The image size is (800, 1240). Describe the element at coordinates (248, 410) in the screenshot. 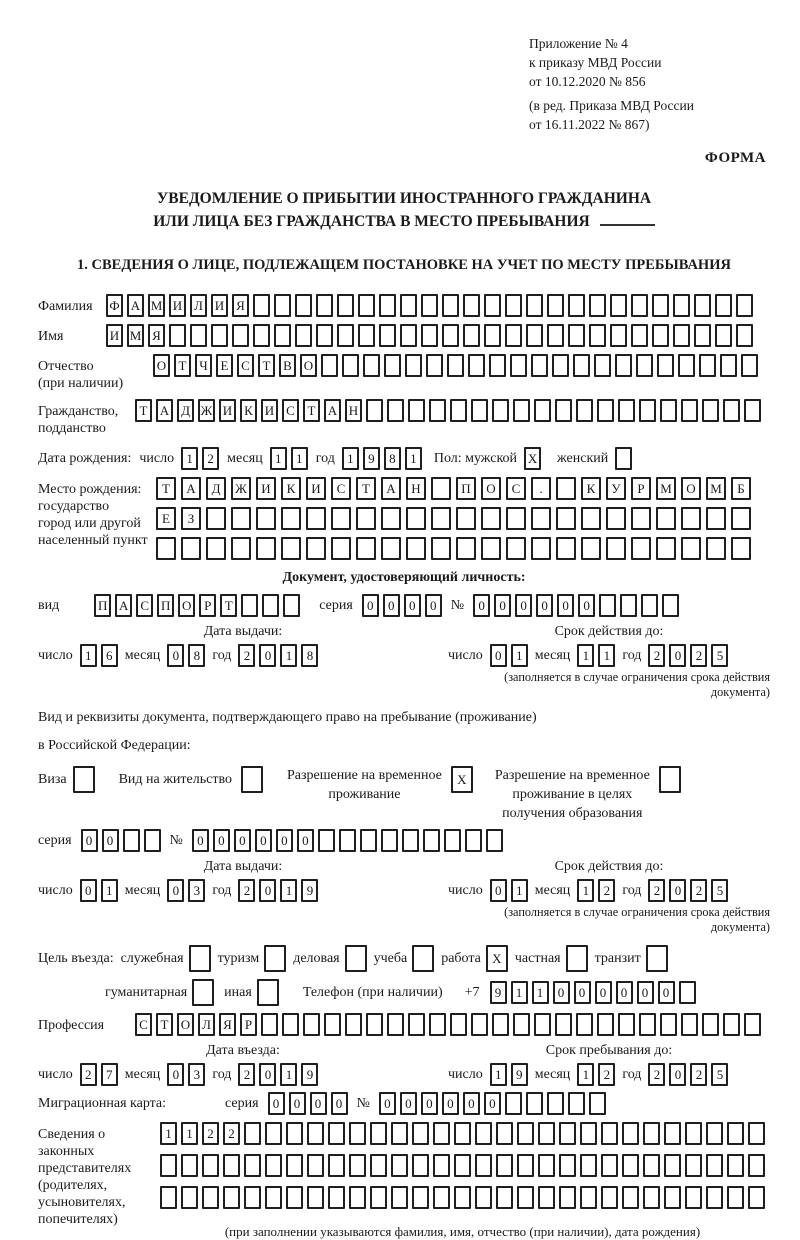

I see `char-cell: К` at that location.